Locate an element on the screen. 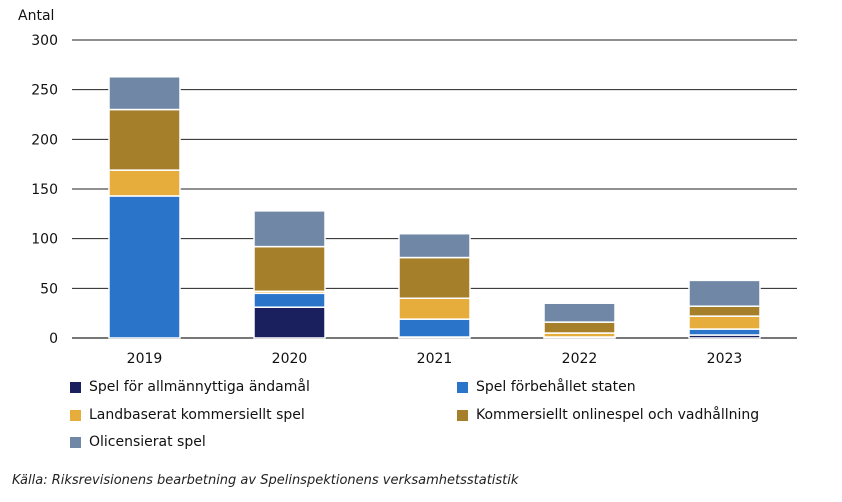 Image resolution: width=842 pixels, height=502 pixels. x-tick-label: 2022 is located at coordinates (580, 359).